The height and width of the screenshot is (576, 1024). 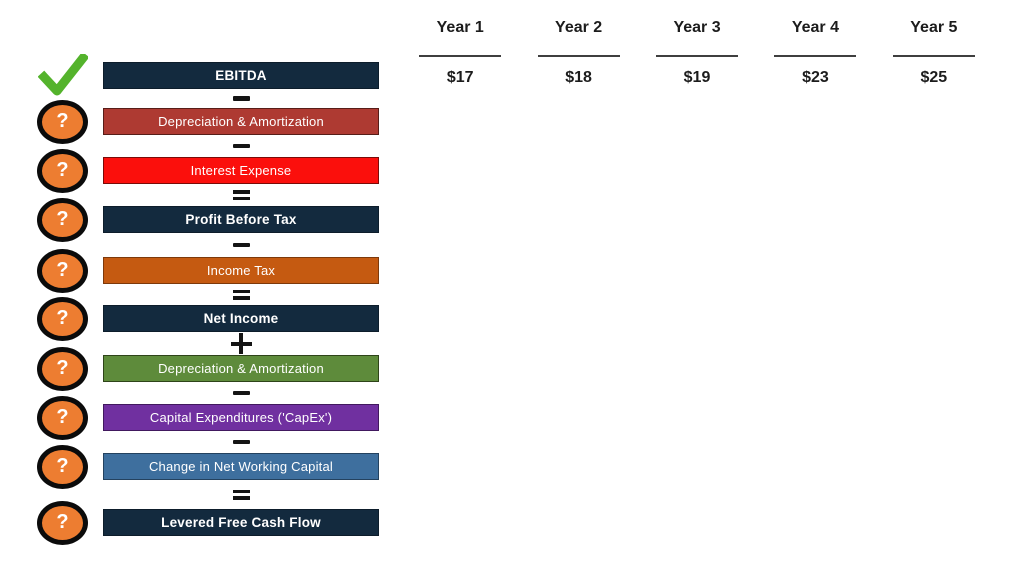 I want to click on flow-bar-levered-free-cash-flow: Levered Free Cash Flow, so click(x=241, y=522).